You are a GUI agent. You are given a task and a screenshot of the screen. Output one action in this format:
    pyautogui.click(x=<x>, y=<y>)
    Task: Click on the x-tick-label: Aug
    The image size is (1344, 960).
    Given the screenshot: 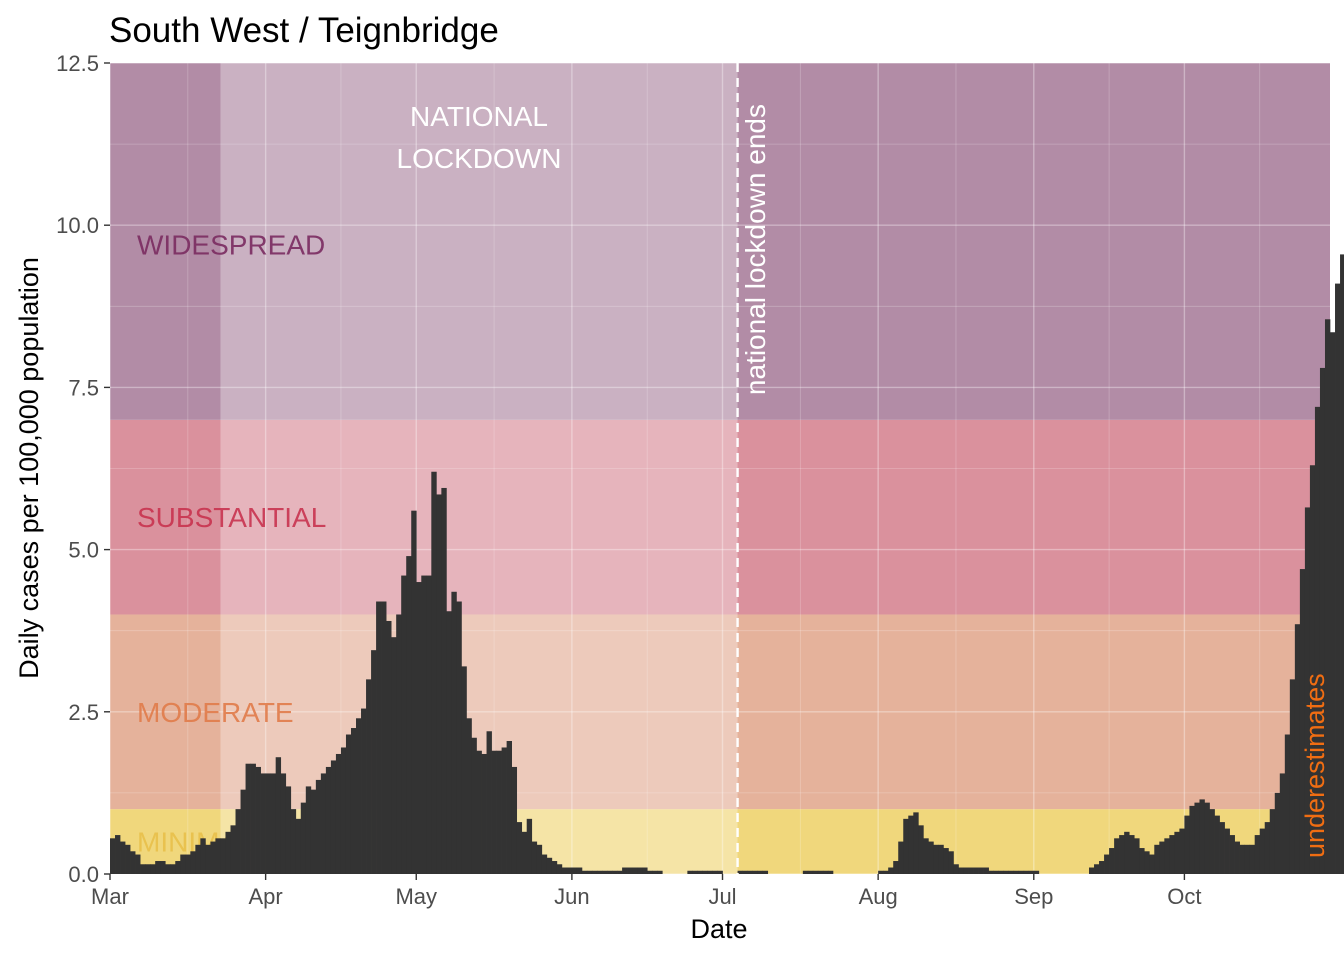 What is the action you would take?
    pyautogui.click(x=878, y=896)
    